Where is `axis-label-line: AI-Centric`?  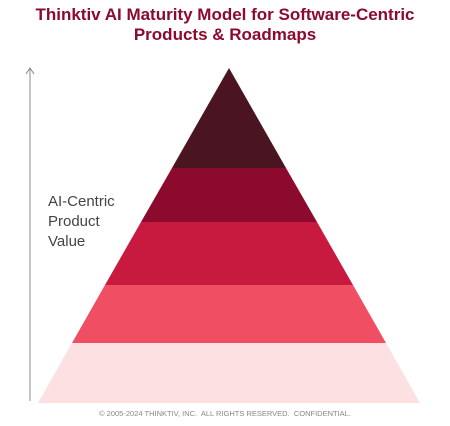 axis-label-line: AI-Centric is located at coordinates (81, 201).